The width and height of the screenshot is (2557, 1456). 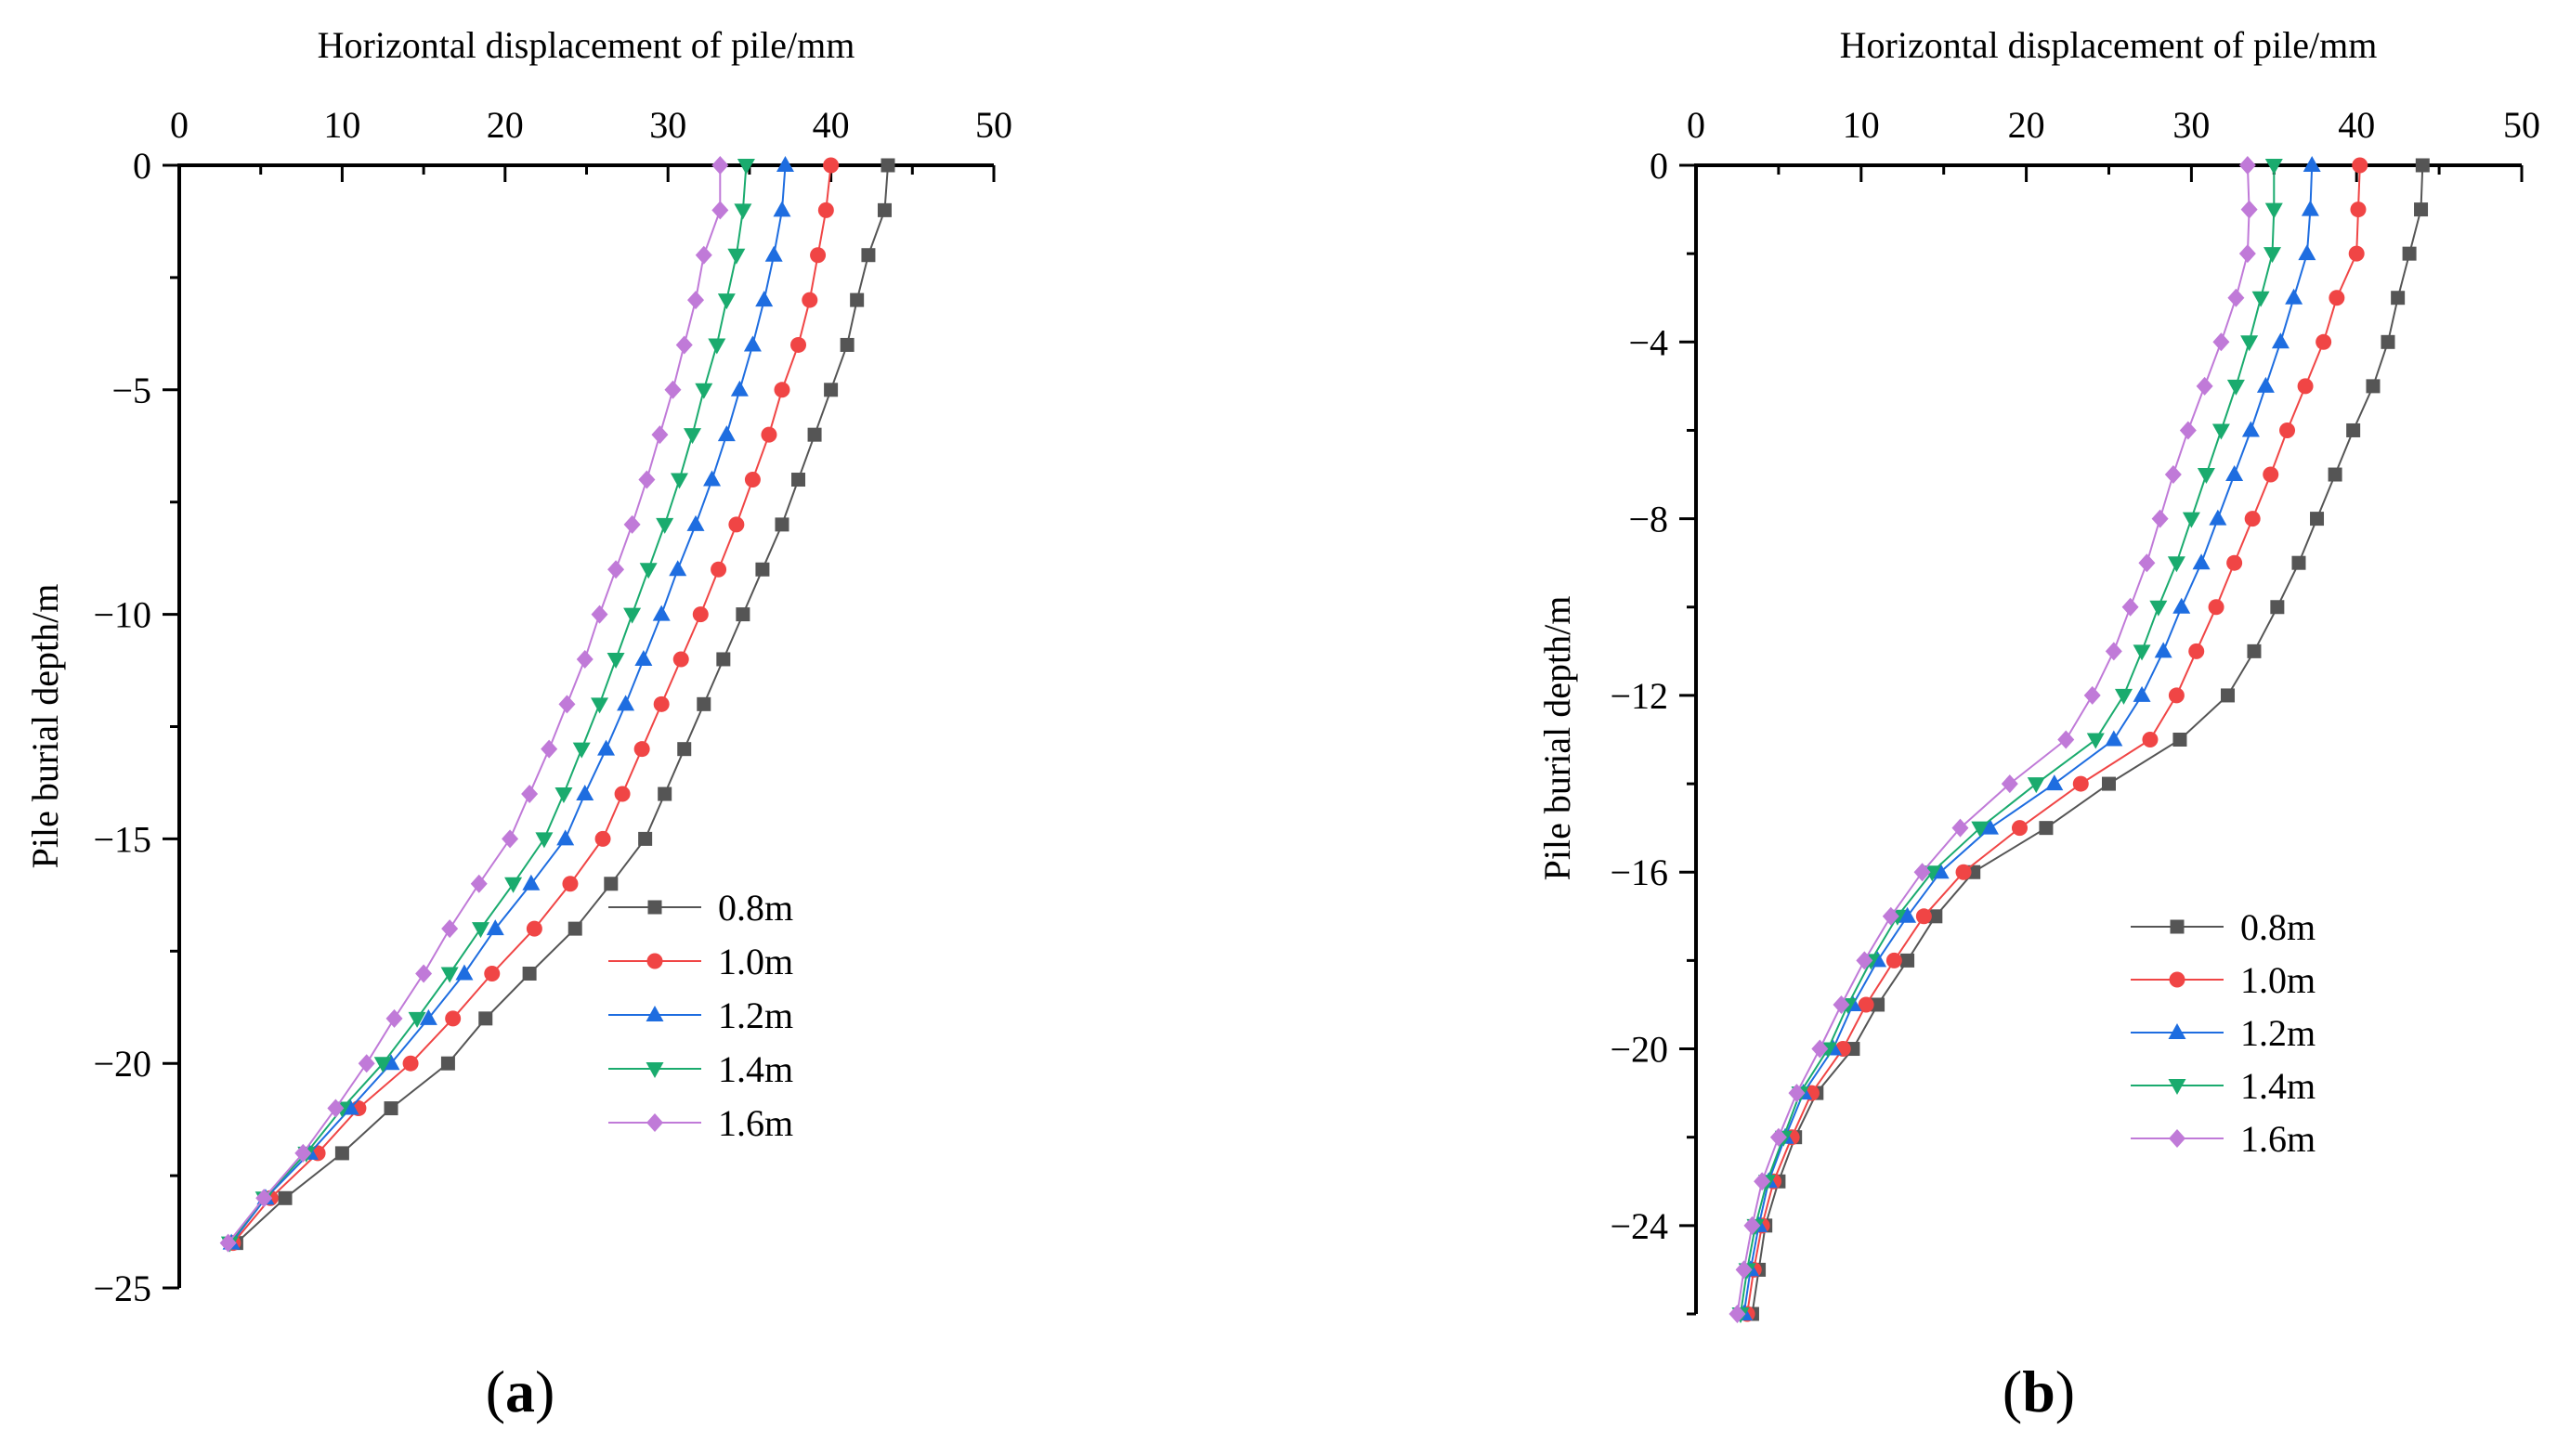 What do you see at coordinates (831, 125) in the screenshot?
I see `x-tick-label: 40` at bounding box center [831, 125].